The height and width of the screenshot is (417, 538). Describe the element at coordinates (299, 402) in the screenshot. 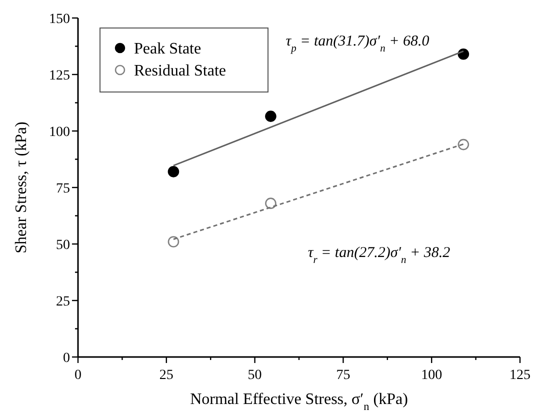

I see `x-axis-title: Normal Effective Stress, σ′$_{n}$ (kPa)` at that location.